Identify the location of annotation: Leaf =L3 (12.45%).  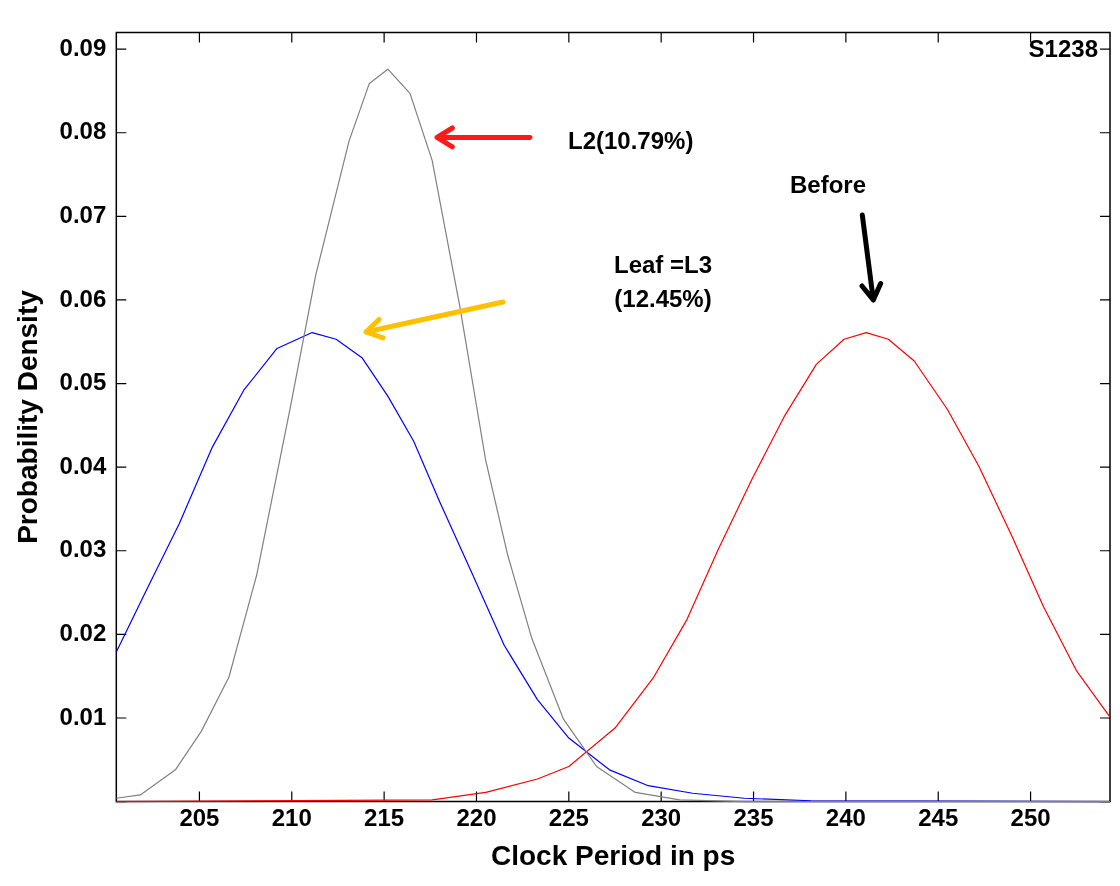
(662, 282).